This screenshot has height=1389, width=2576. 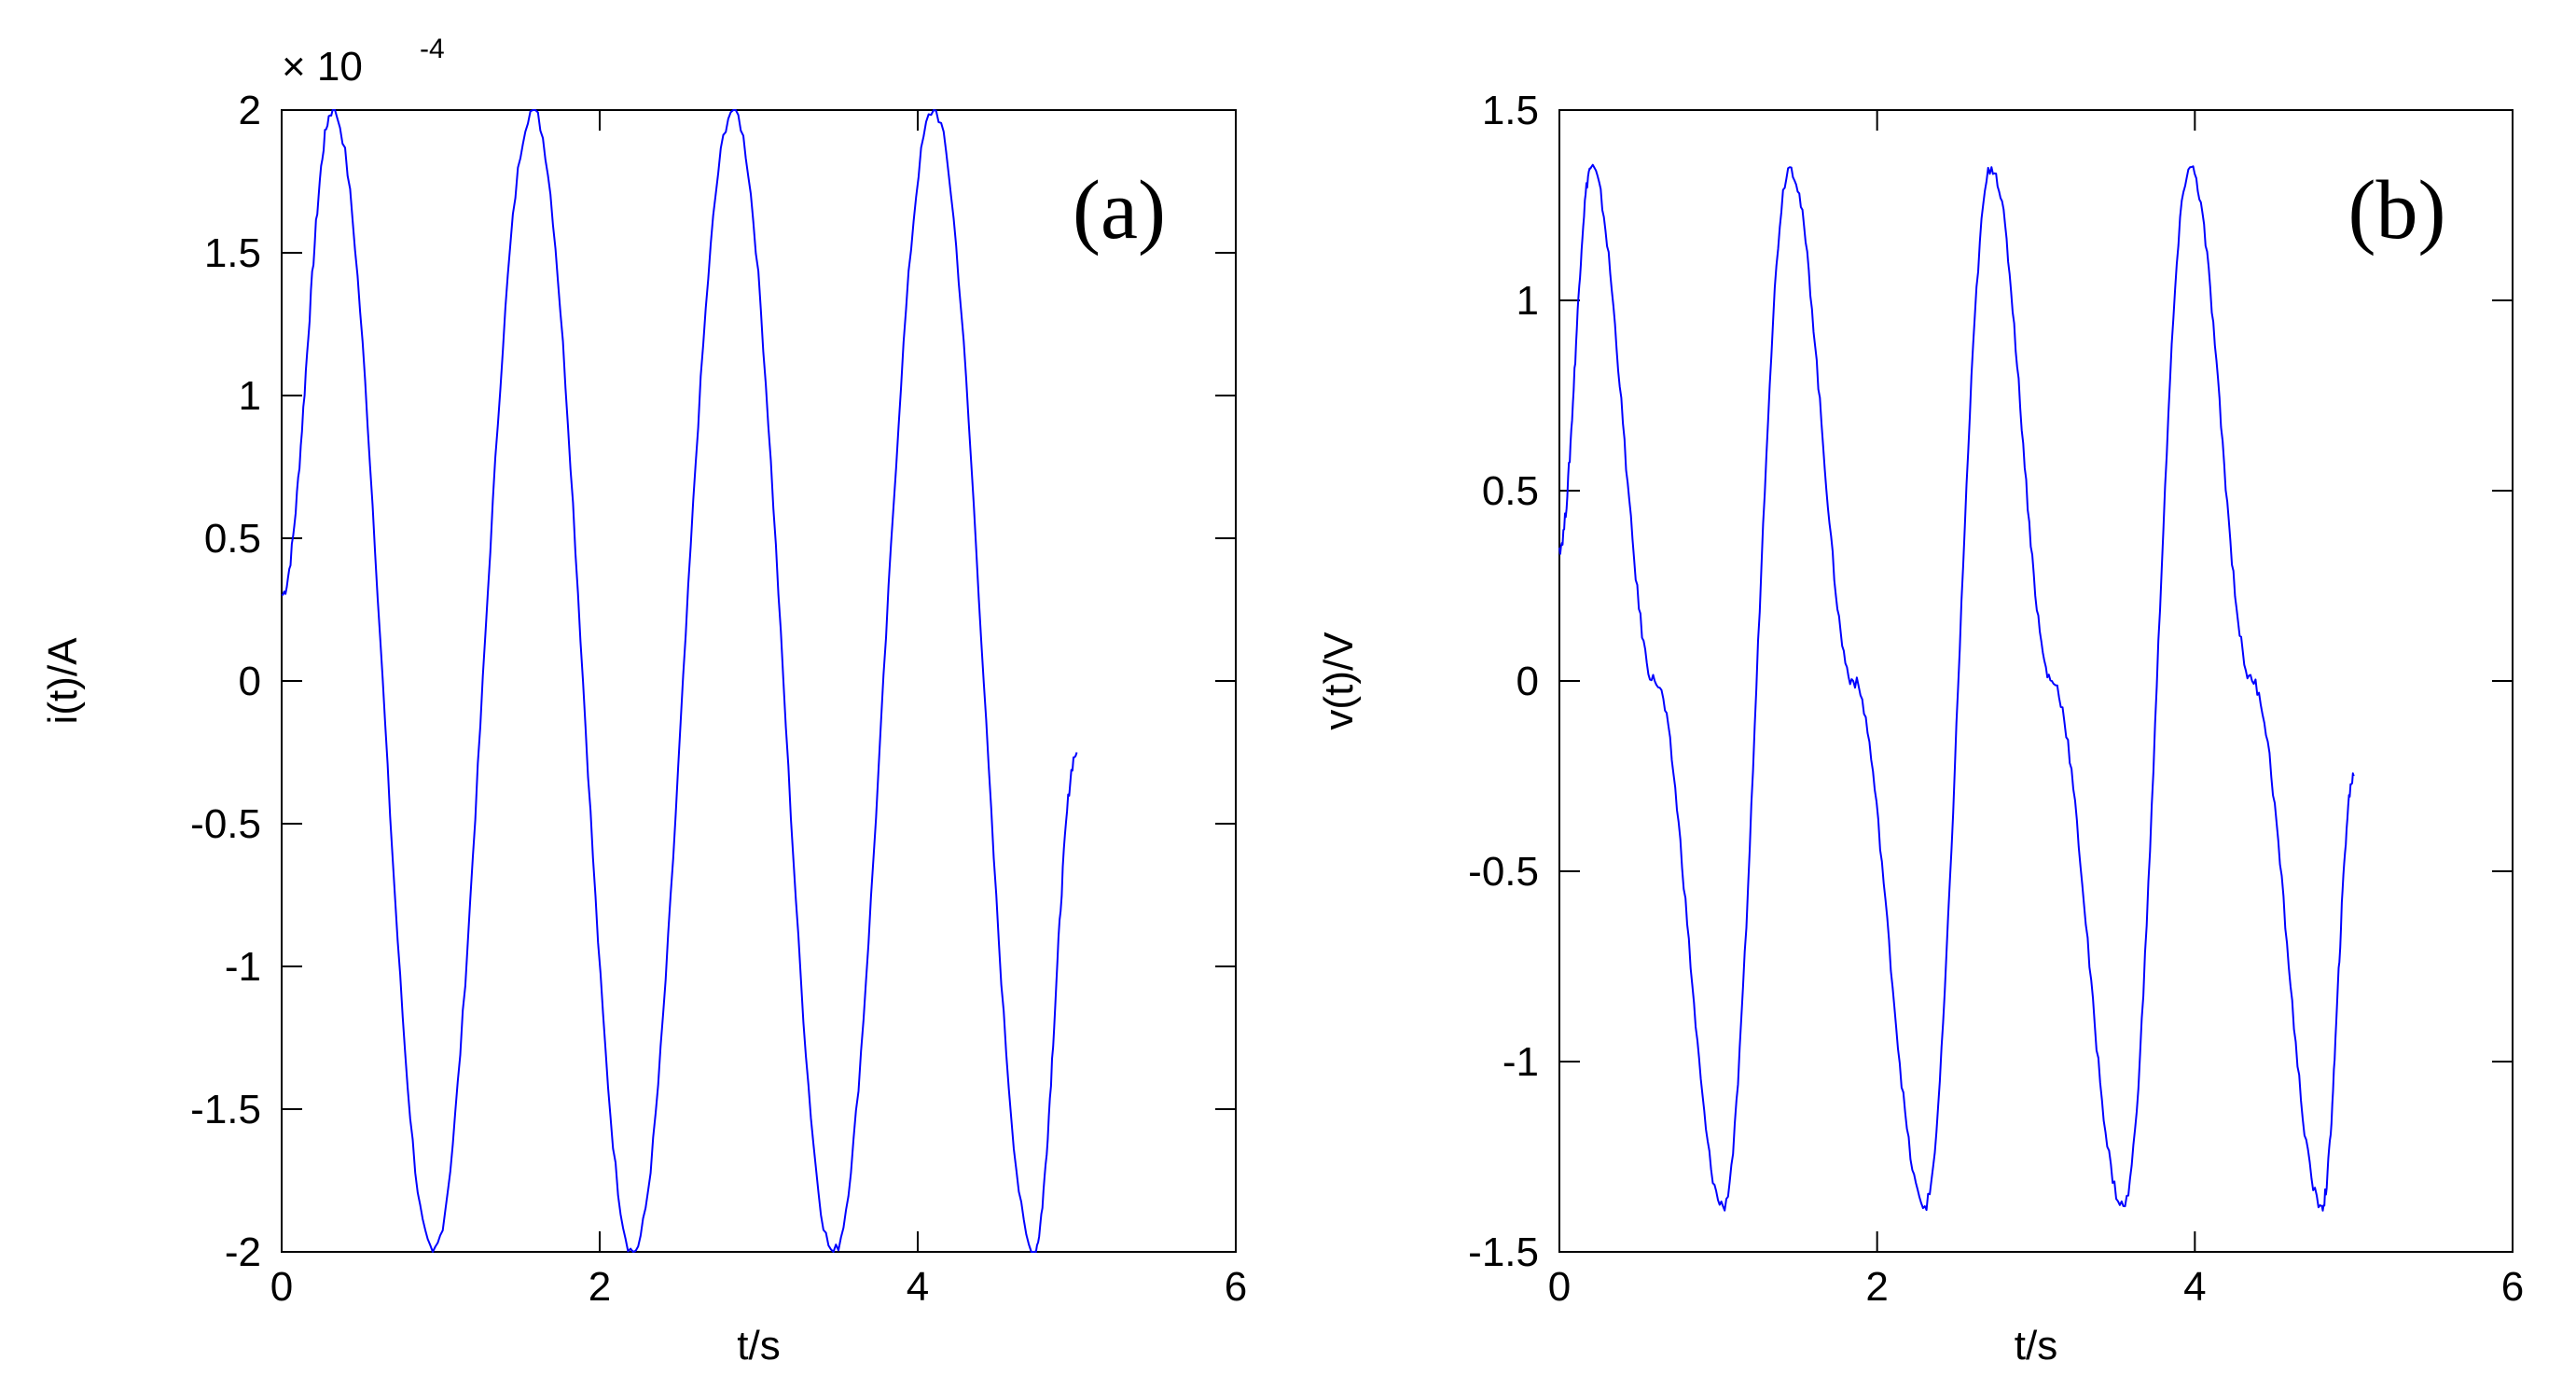 What do you see at coordinates (250, 110) in the screenshot?
I see `y-tick-label: 2` at bounding box center [250, 110].